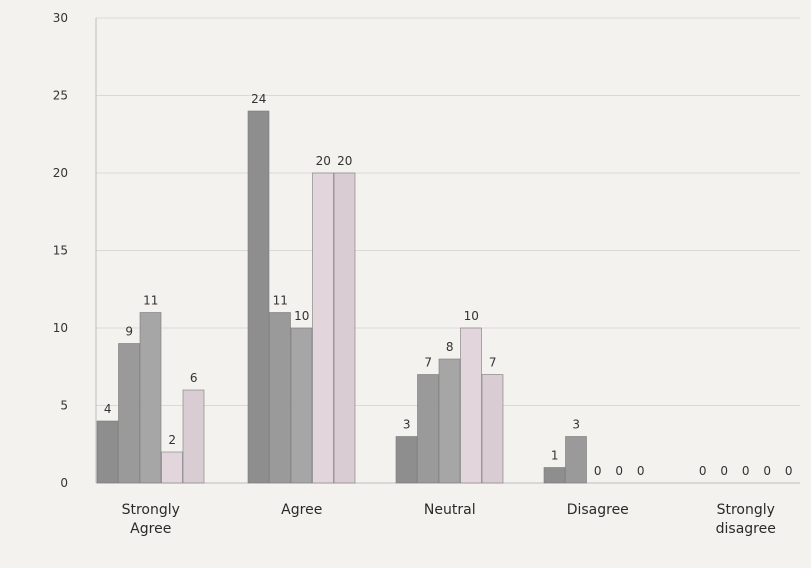 The width and height of the screenshot is (811, 568). I want to click on data-label: 1, so click(555, 456).